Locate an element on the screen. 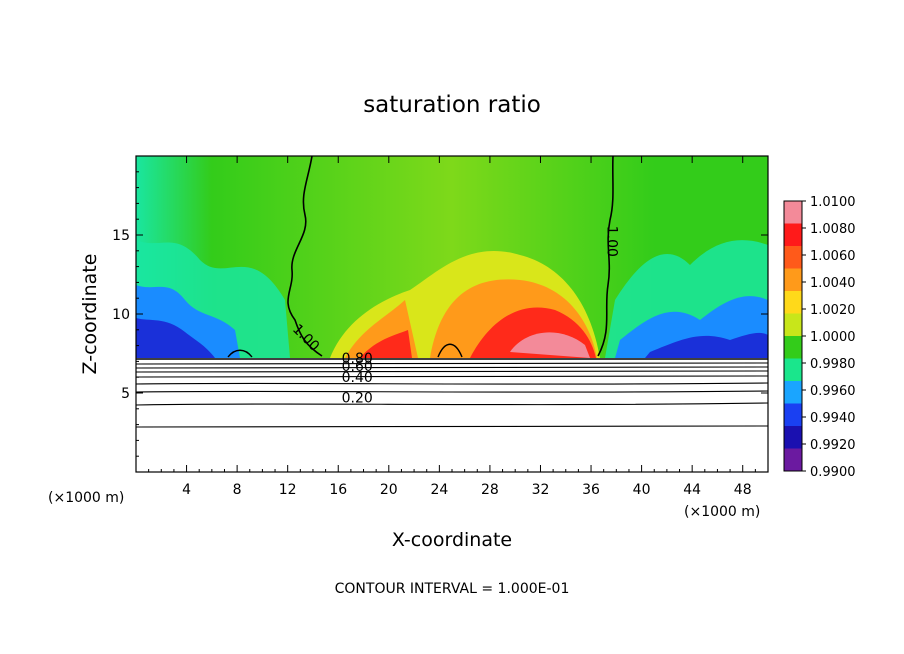  chart-title: saturation ratio is located at coordinates (452, 105).